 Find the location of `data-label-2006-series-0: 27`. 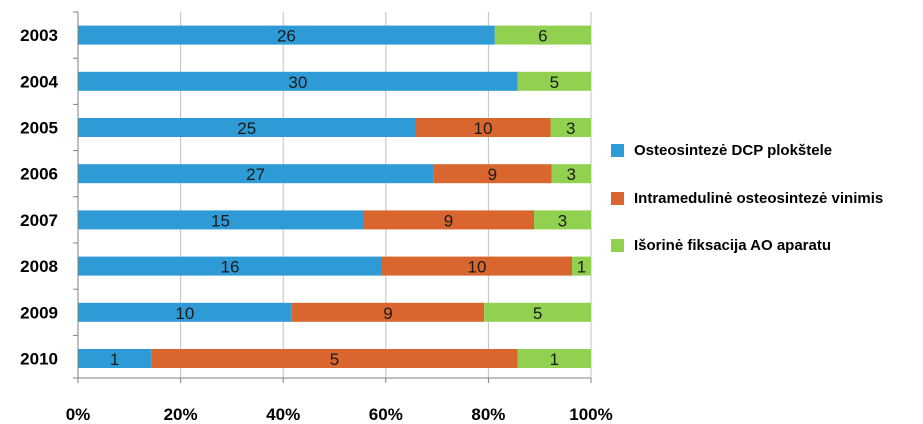

data-label-2006-series-0: 27 is located at coordinates (255, 174).